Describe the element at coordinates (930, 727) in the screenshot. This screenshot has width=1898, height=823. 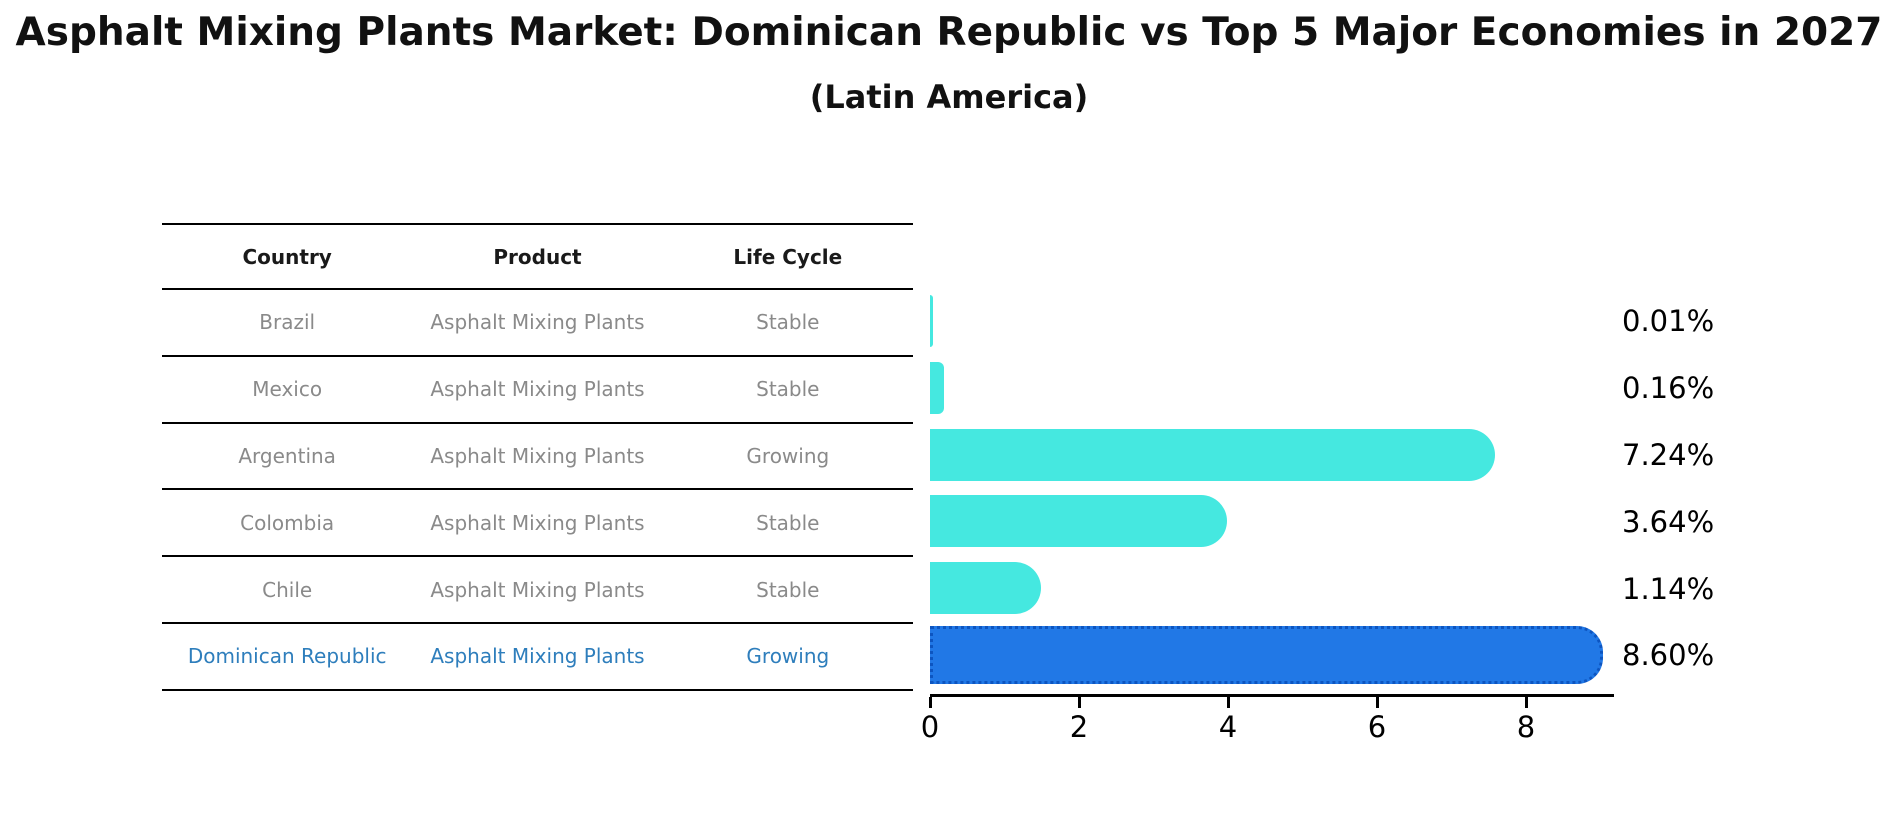
I see `x-tick-label: 0` at that location.